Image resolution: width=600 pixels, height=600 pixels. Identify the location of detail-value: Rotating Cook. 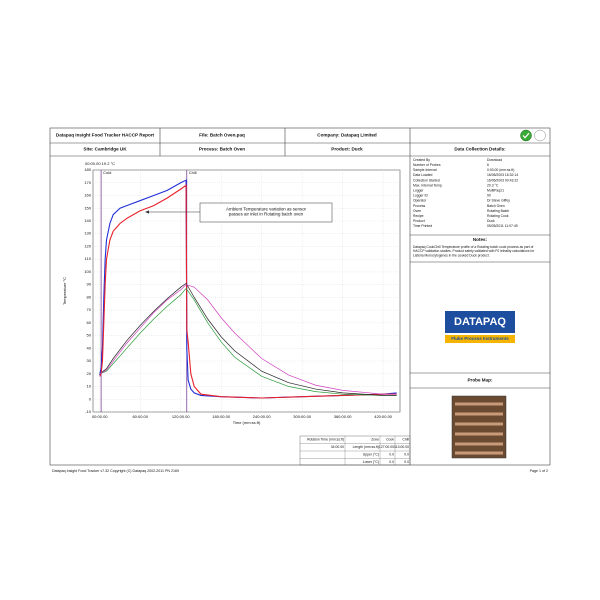
(498, 216).